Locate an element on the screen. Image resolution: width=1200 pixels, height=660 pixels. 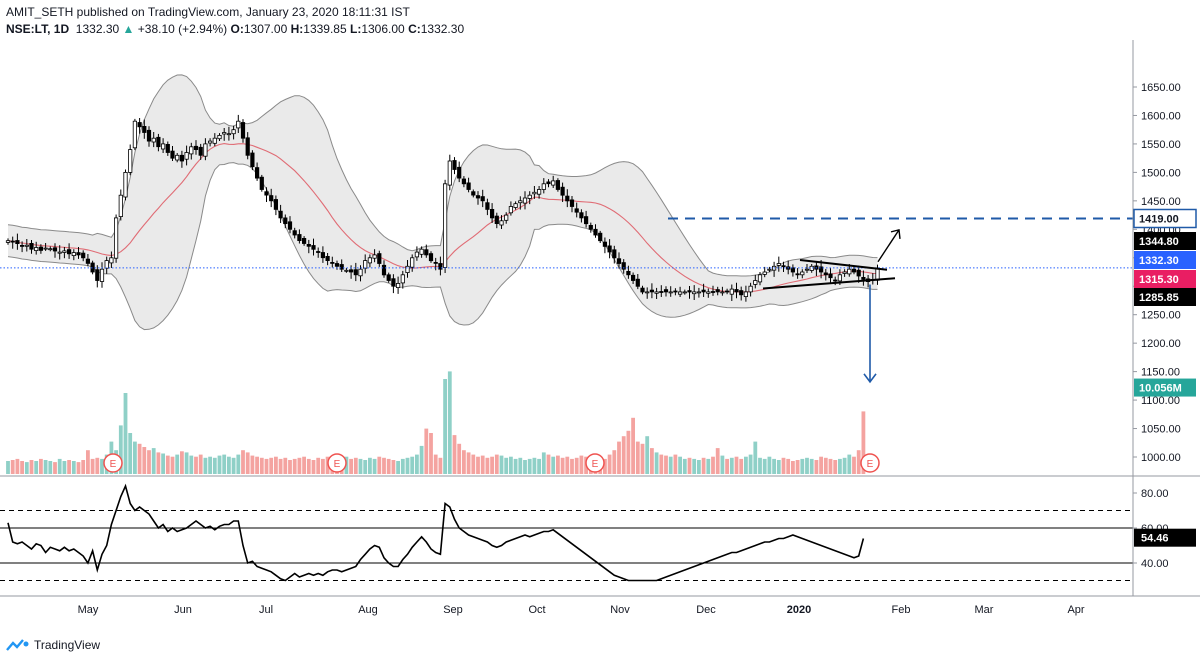
time-axis-label: Dec is located at coordinates (706, 610).